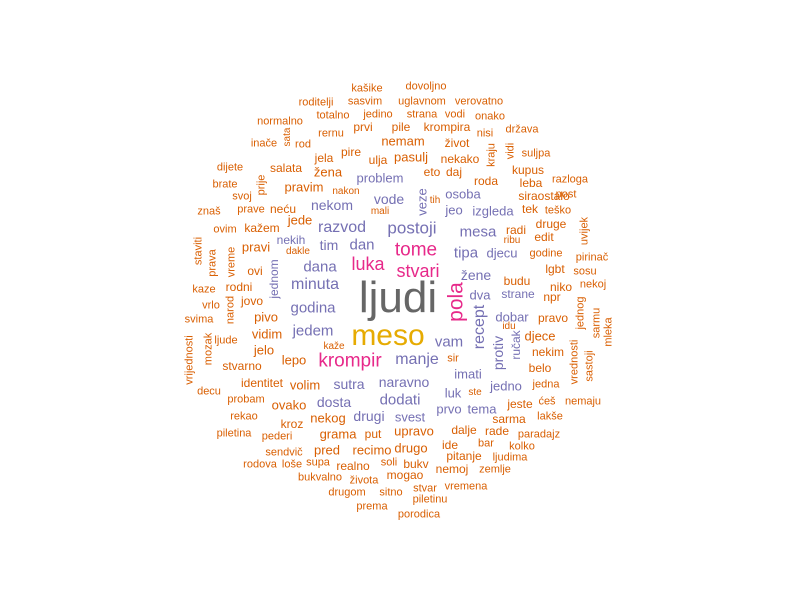  I want to click on cloud-word: dakle, so click(298, 251).